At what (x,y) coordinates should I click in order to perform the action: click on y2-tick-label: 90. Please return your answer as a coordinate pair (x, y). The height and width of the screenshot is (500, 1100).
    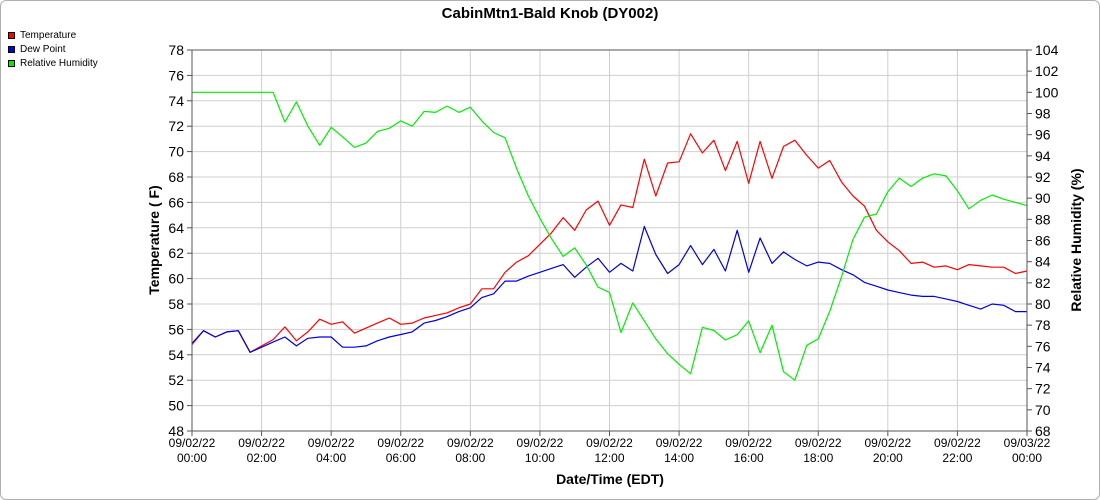
    Looking at the image, I should click on (1043, 198).